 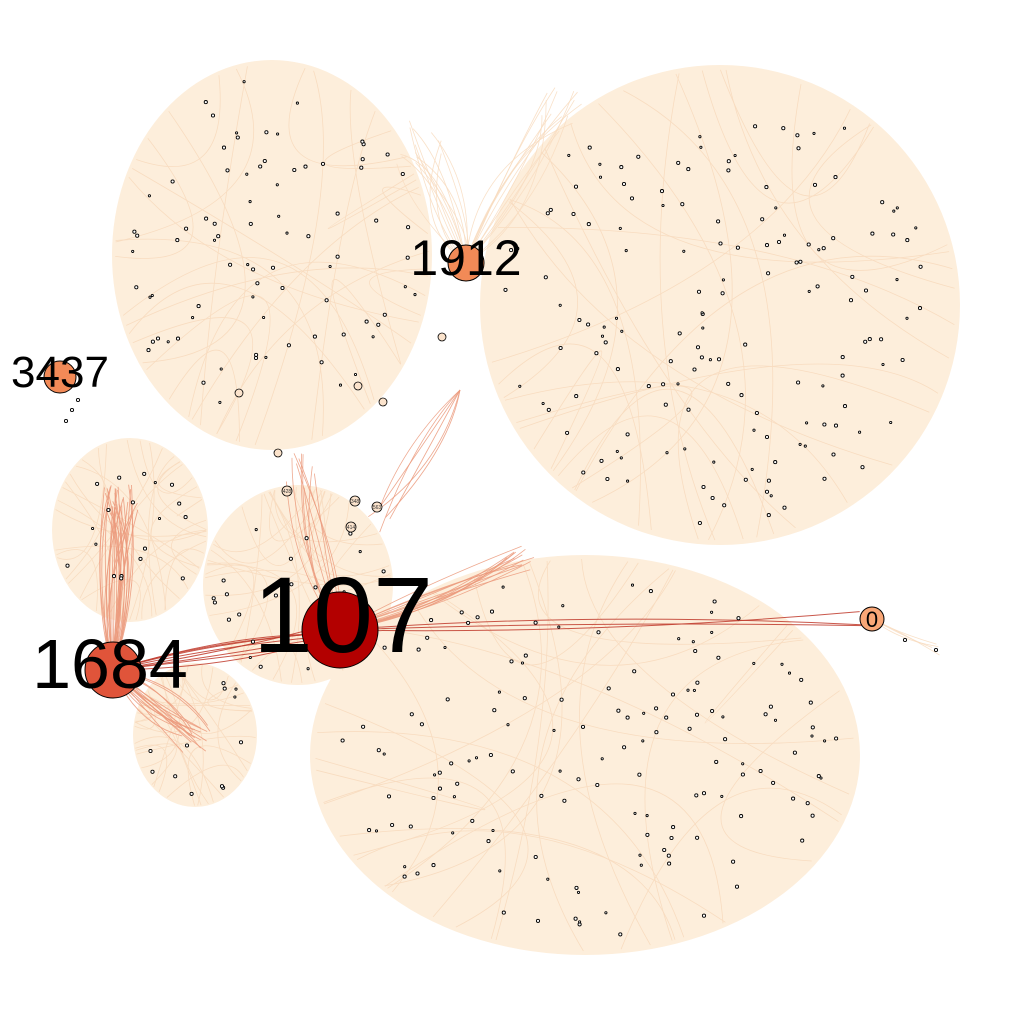 I want to click on hub-node-0: 0, so click(x=872, y=619).